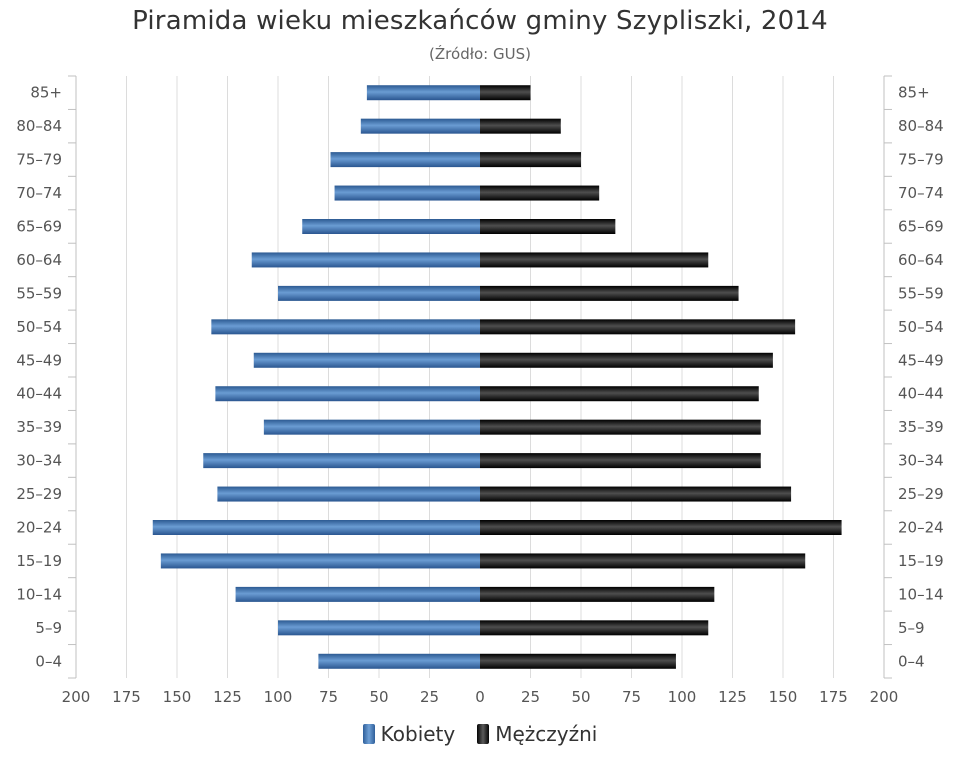 The width and height of the screenshot is (960, 768). I want to click on legend: Kobiety Mężczyźni, so click(480, 734).